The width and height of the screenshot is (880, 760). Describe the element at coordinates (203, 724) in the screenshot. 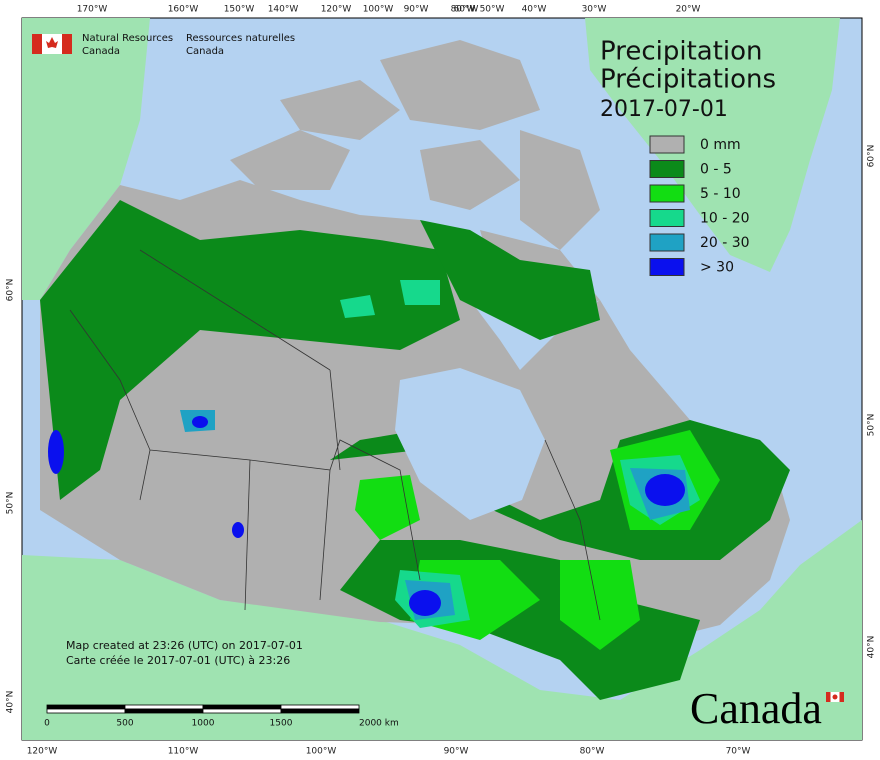

I see `scale-label: 1000` at that location.